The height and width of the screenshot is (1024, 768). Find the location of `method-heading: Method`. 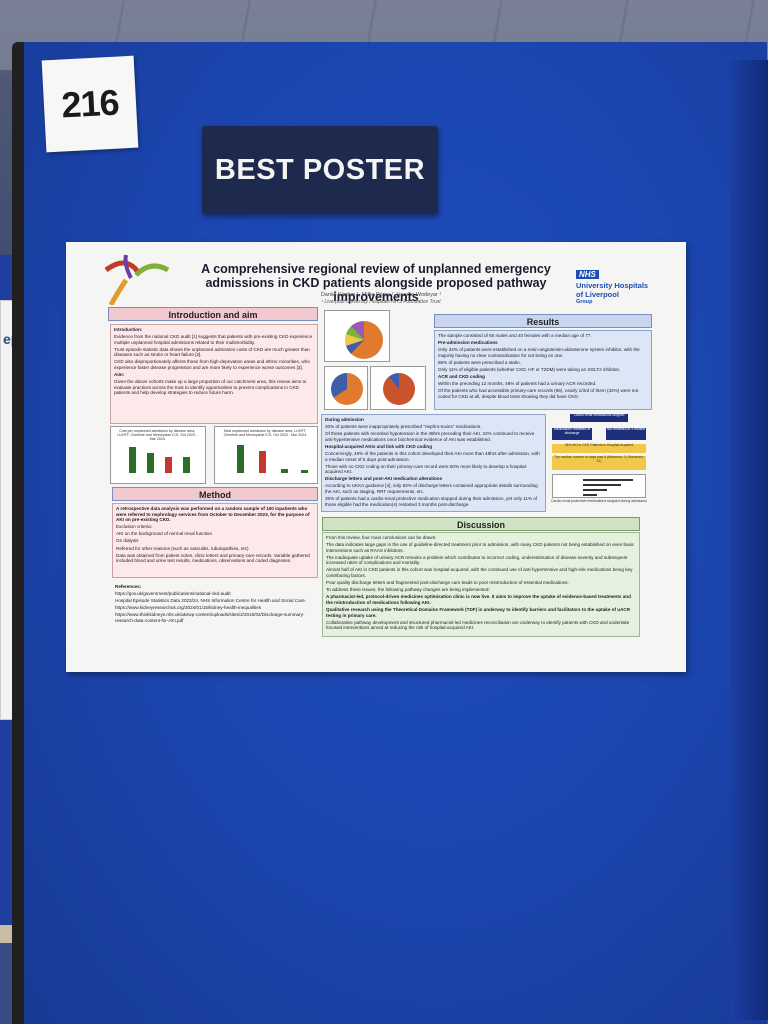

method-heading: Method is located at coordinates (215, 494).